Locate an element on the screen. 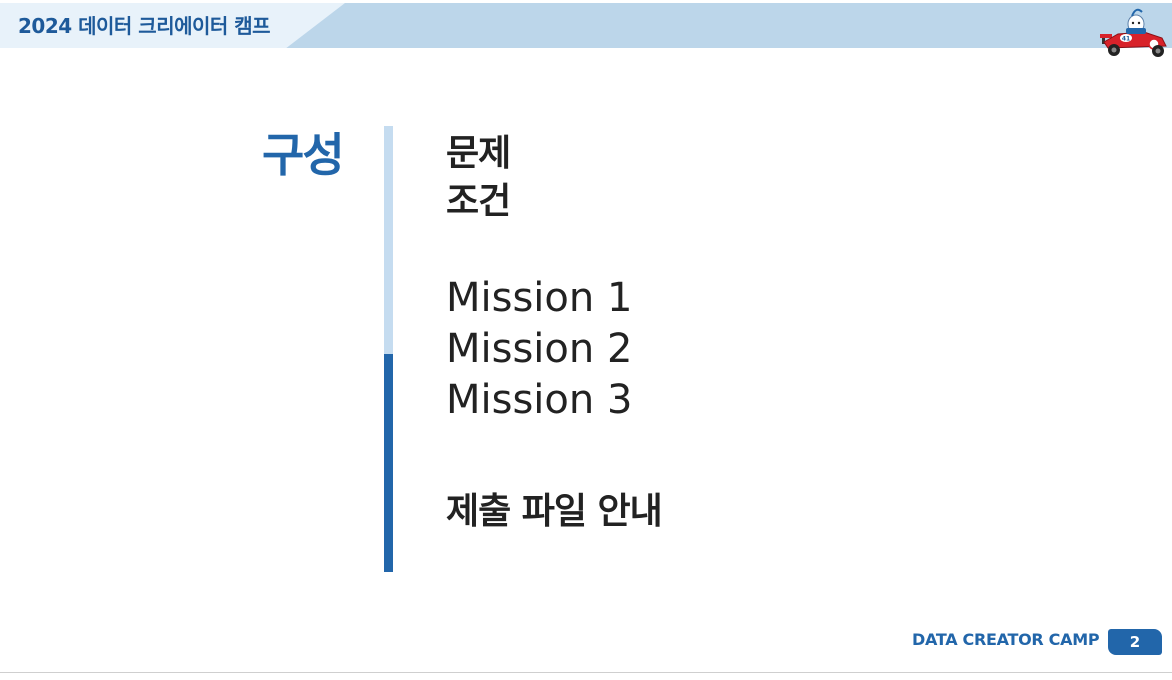  section-title: 구성 is located at coordinates (303, 155).